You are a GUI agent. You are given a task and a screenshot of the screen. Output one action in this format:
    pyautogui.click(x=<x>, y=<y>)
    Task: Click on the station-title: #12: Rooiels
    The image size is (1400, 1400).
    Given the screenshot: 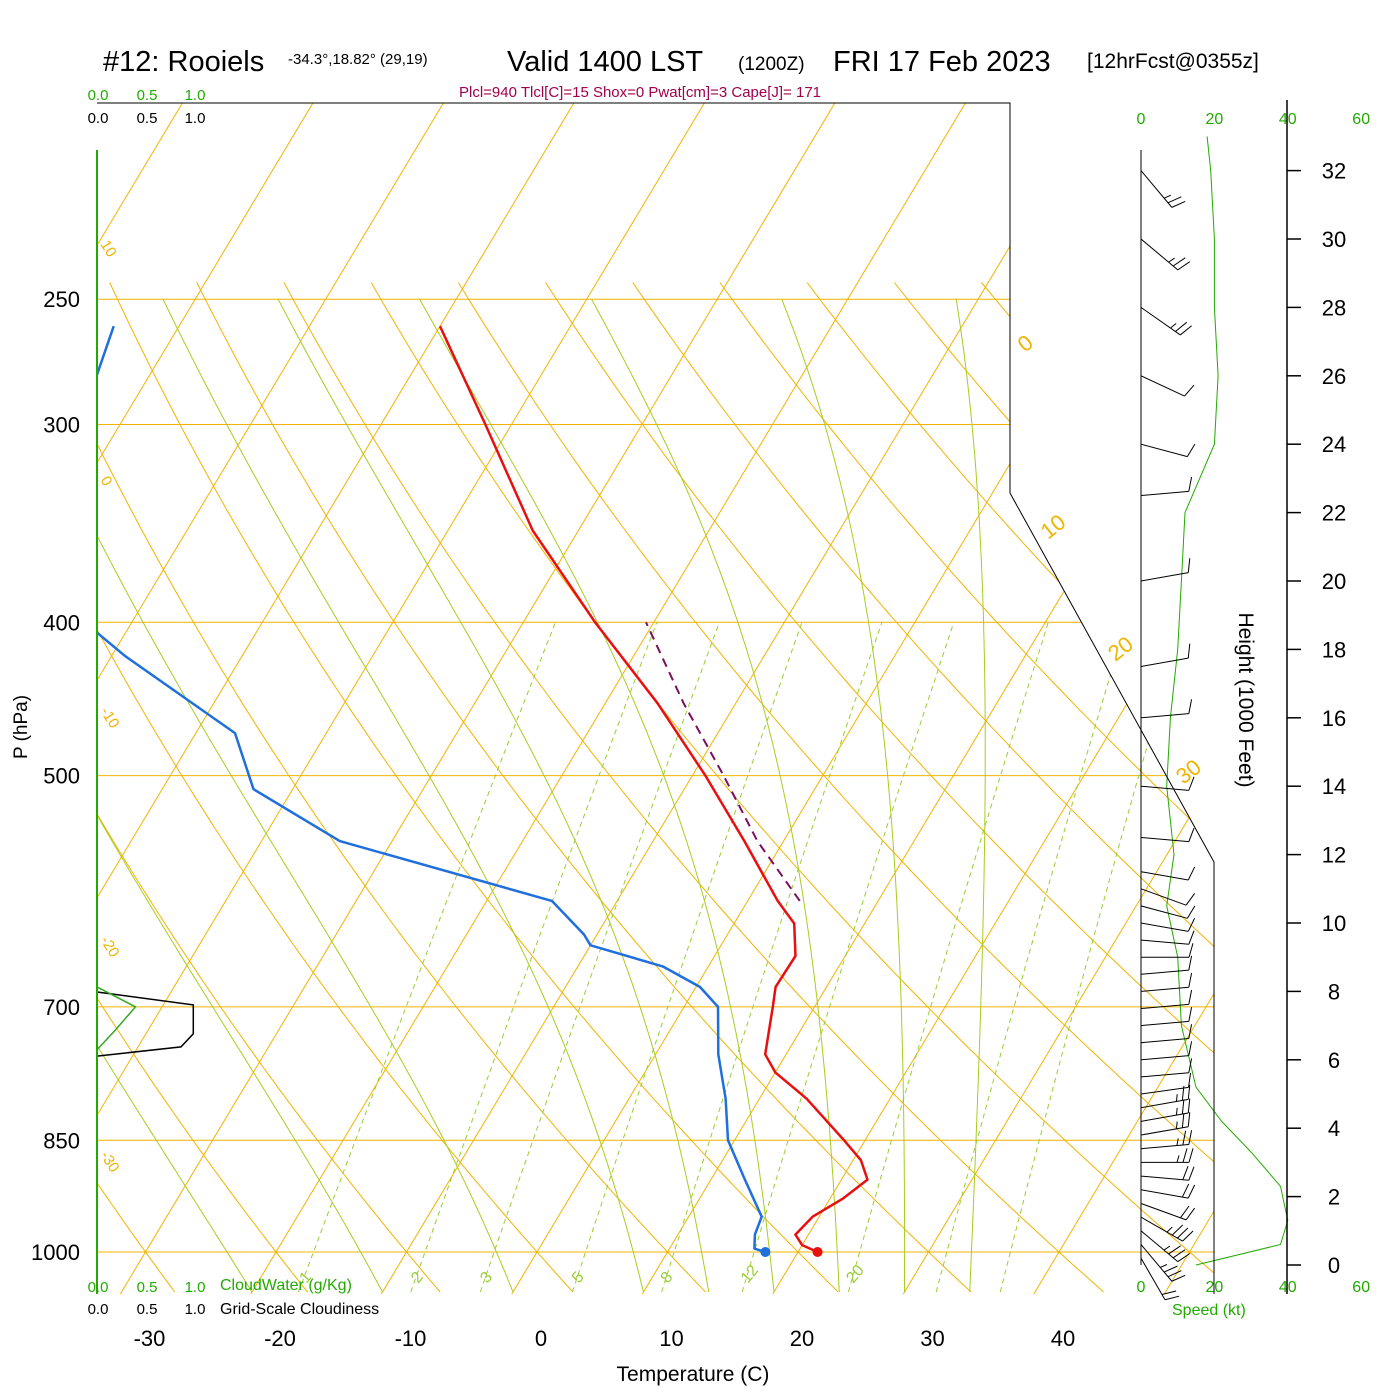 What is the action you would take?
    pyautogui.click(x=183, y=62)
    